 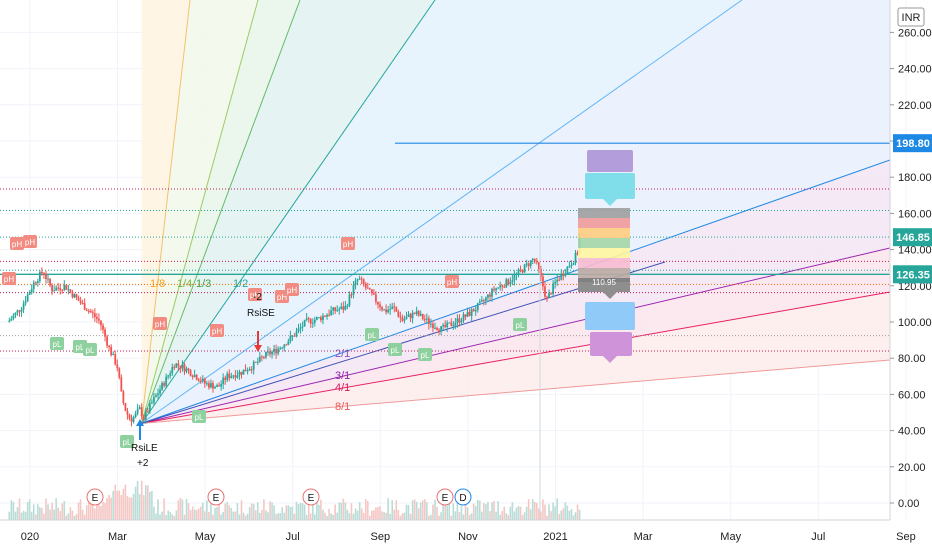 I want to click on currency-badge: INR, so click(x=911, y=17).